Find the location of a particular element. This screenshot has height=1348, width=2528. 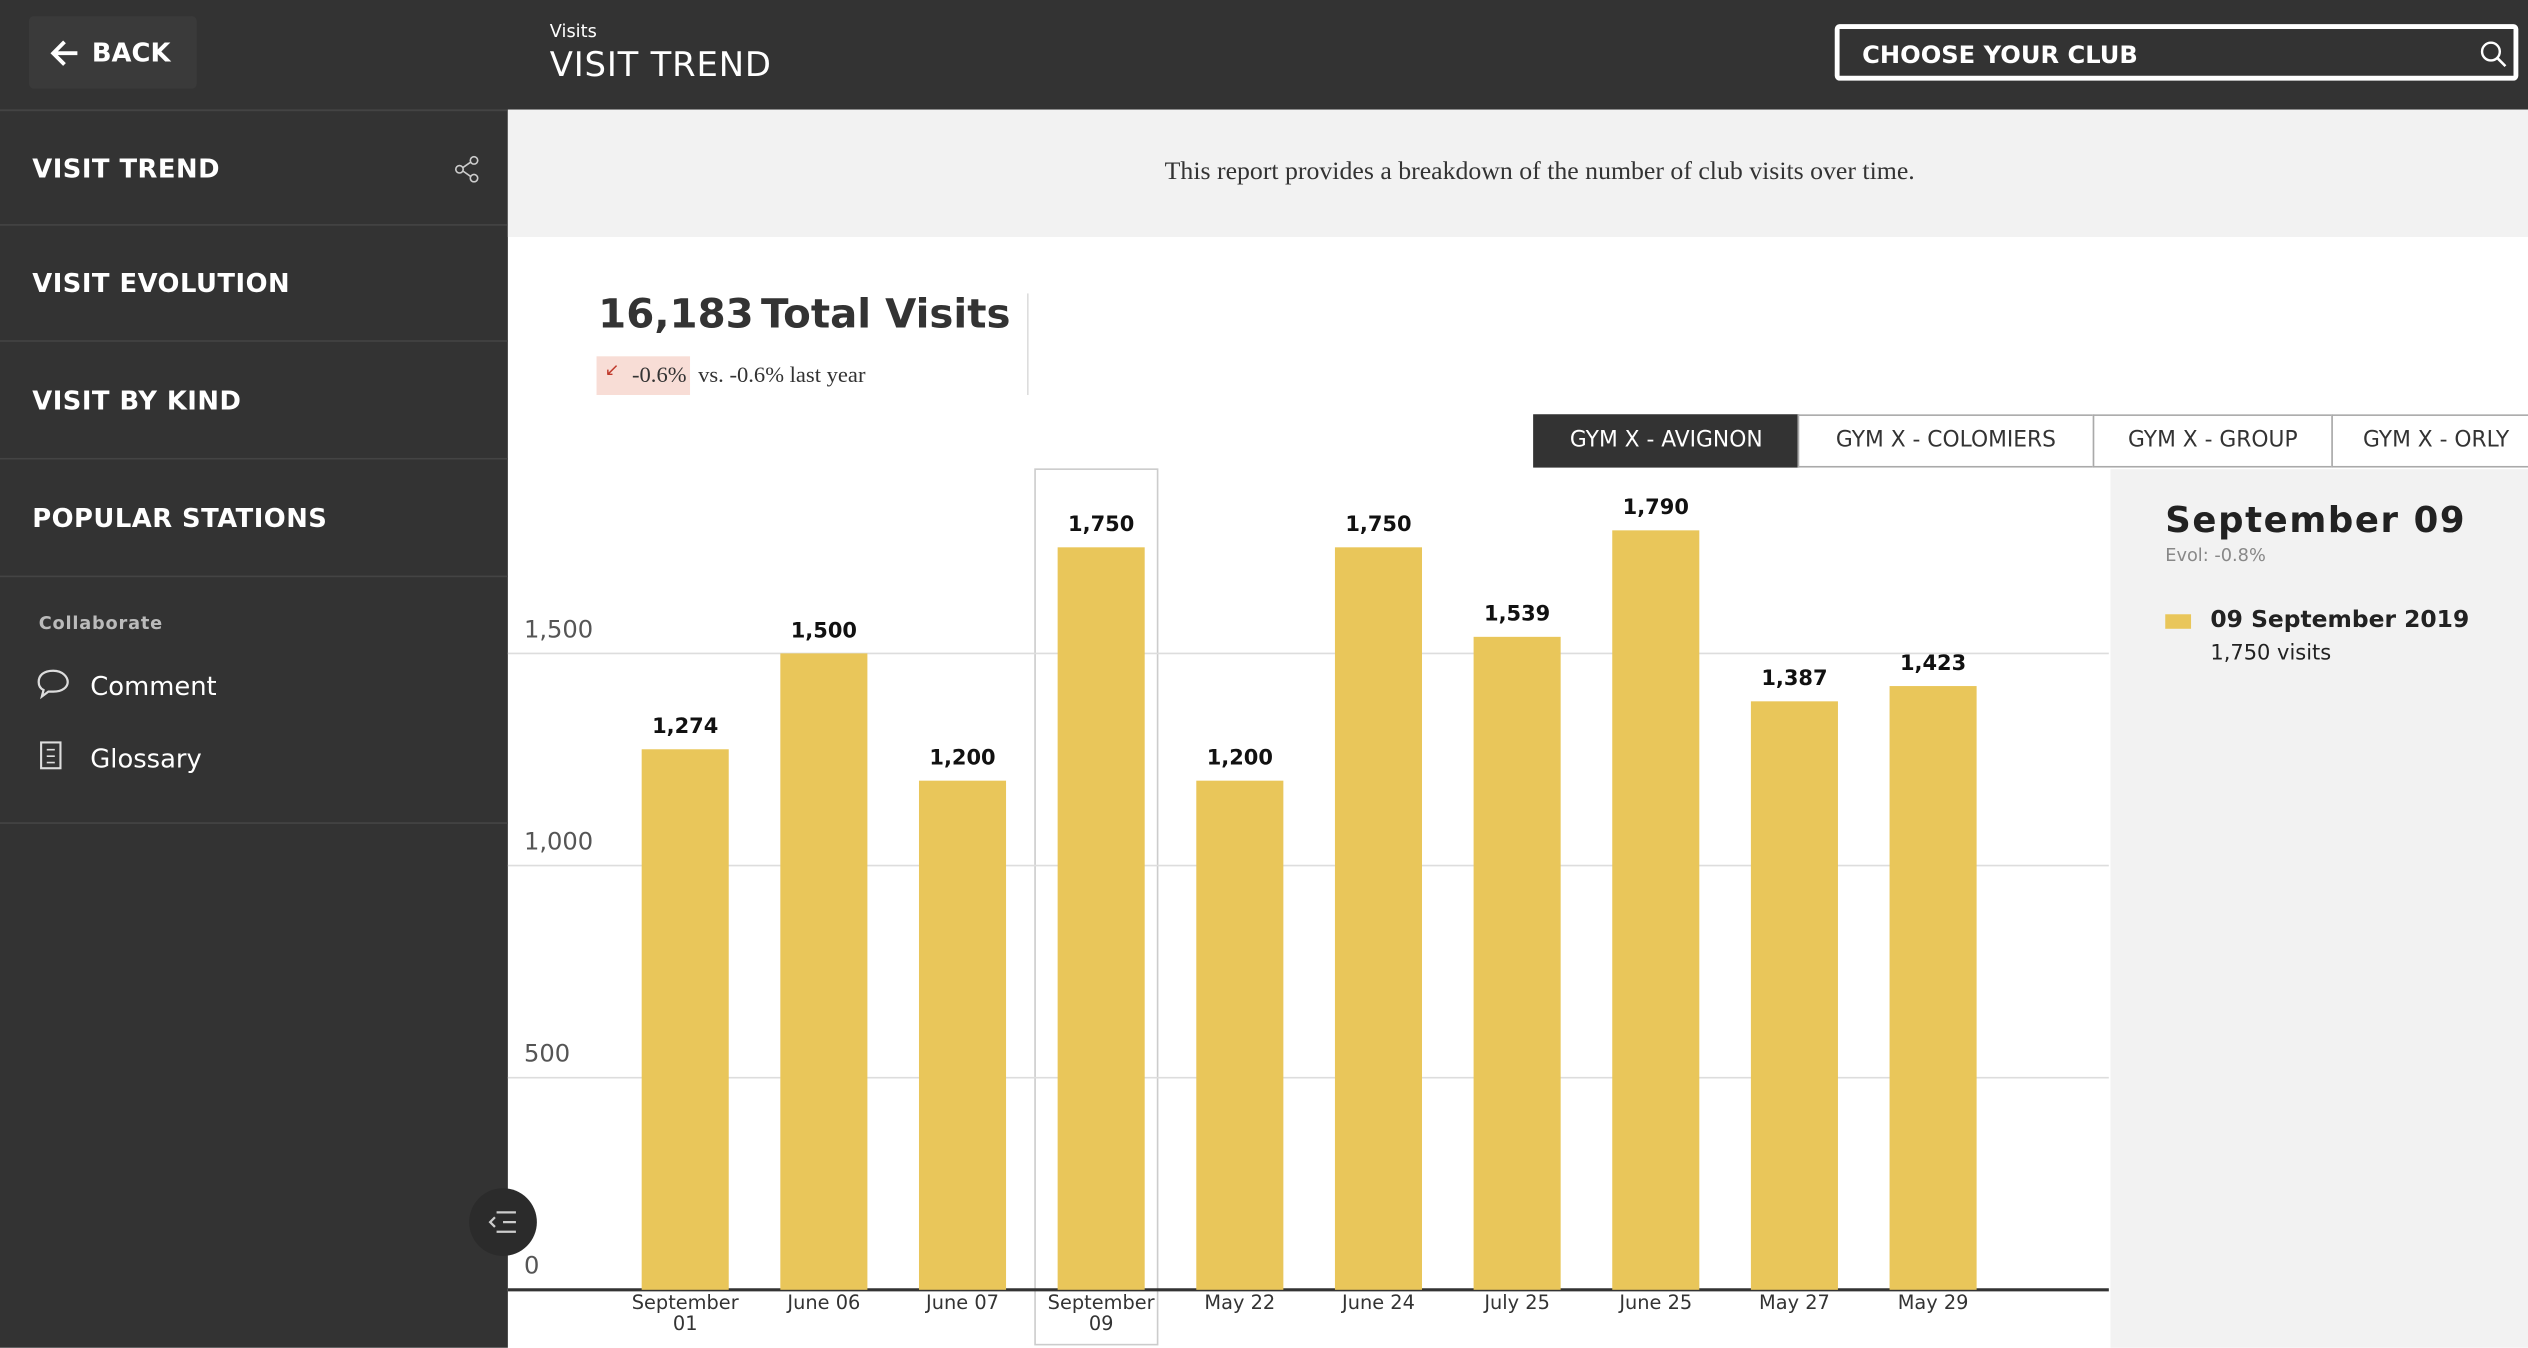

page-title: VISIT TREND is located at coordinates (660, 64).